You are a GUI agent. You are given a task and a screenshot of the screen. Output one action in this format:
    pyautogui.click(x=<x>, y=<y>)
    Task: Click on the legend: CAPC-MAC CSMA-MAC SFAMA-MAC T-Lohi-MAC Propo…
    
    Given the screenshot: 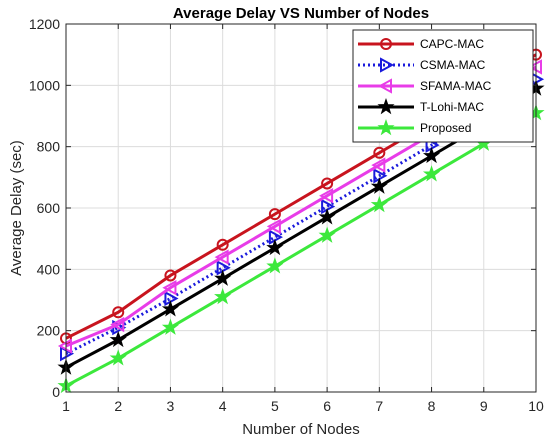 What is the action you would take?
    pyautogui.click(x=443, y=86)
    